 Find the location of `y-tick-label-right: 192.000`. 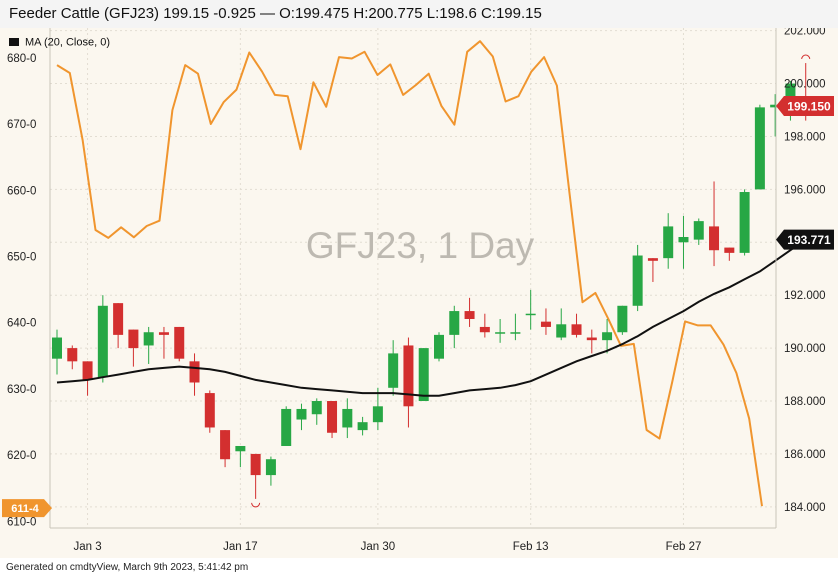

y-tick-label-right: 192.000 is located at coordinates (805, 296).